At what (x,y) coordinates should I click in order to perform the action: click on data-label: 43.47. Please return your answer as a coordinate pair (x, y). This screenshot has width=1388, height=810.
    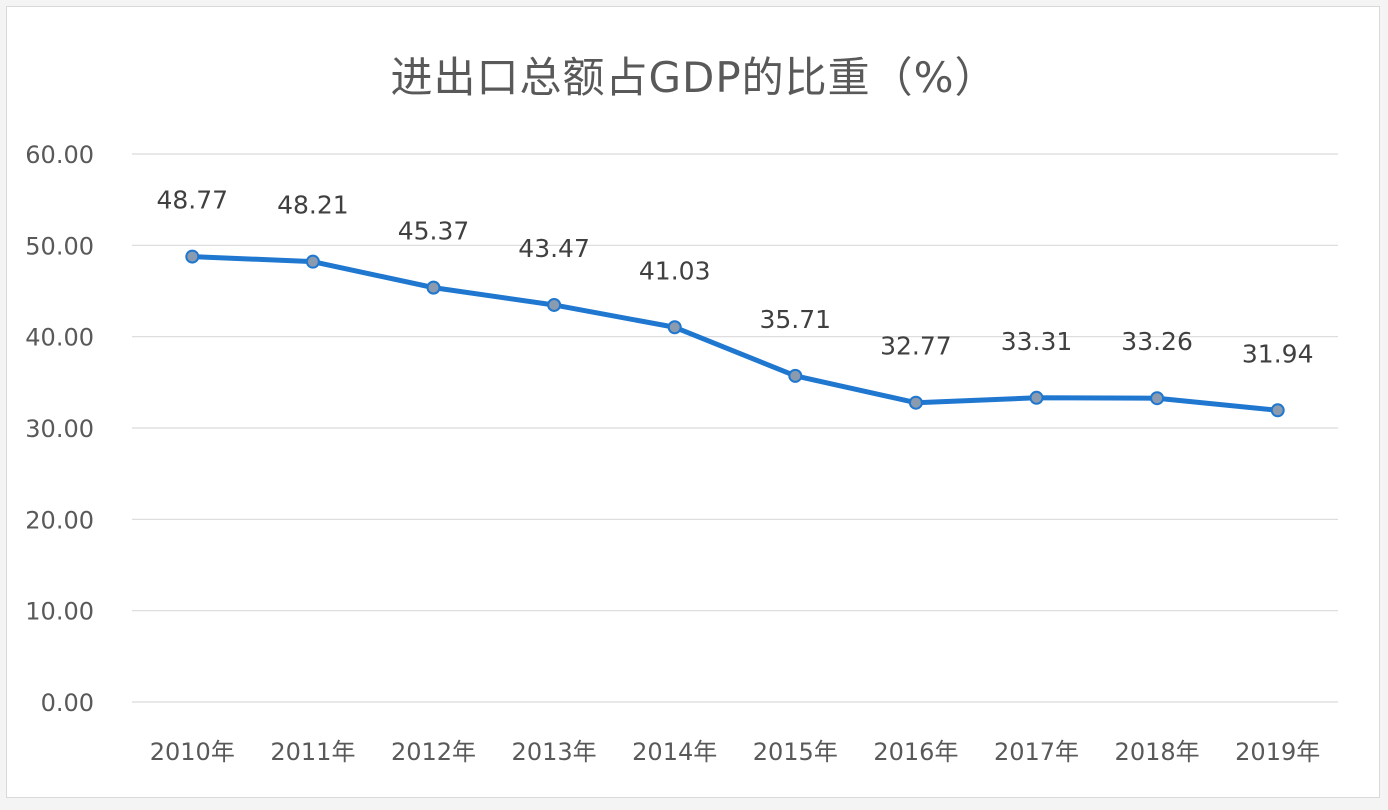
    Looking at the image, I should click on (554, 248).